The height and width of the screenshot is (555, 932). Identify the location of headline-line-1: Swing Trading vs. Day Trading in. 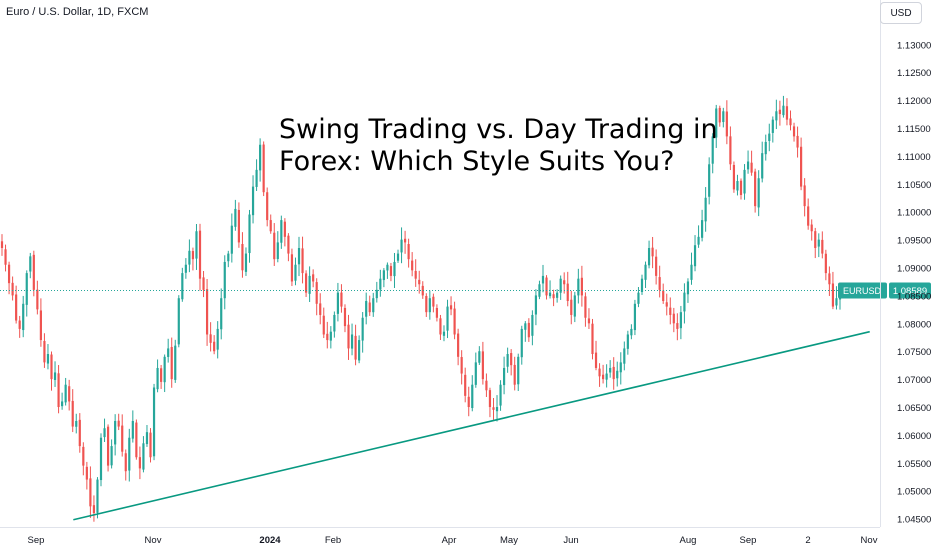
(498, 129).